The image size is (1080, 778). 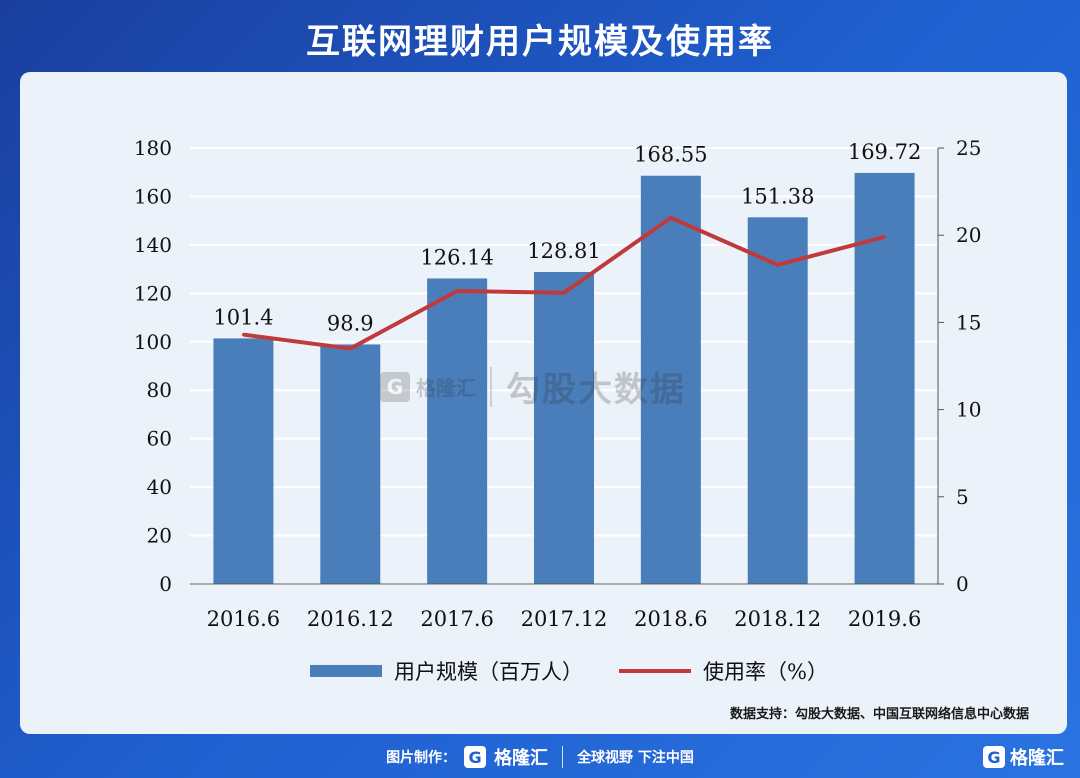 What do you see at coordinates (563, 251) in the screenshot?
I see `bar-value-label: 128.81` at bounding box center [563, 251].